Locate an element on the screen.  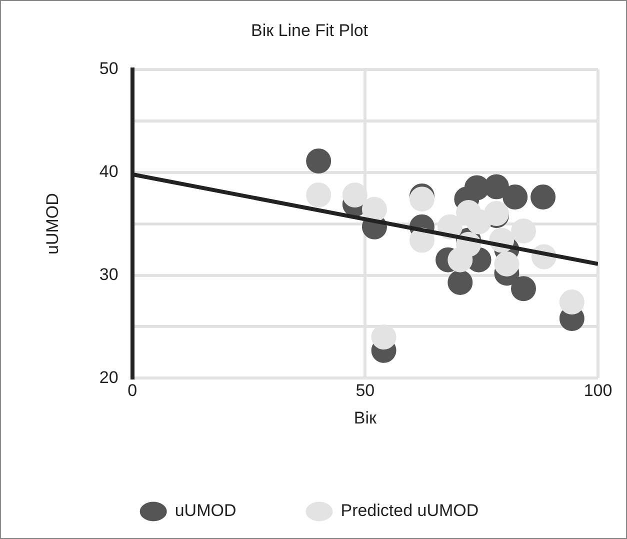
x-axis-title: Вік is located at coordinates (365, 418).